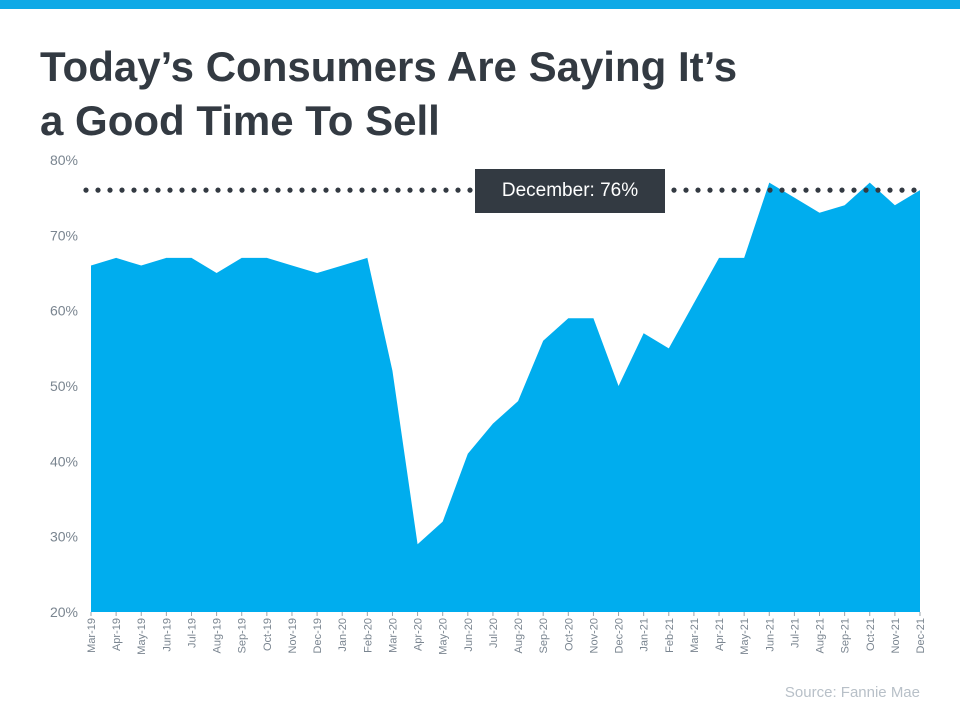 The image size is (960, 720). What do you see at coordinates (444, 636) in the screenshot?
I see `x-tick-label: May-20` at bounding box center [444, 636].